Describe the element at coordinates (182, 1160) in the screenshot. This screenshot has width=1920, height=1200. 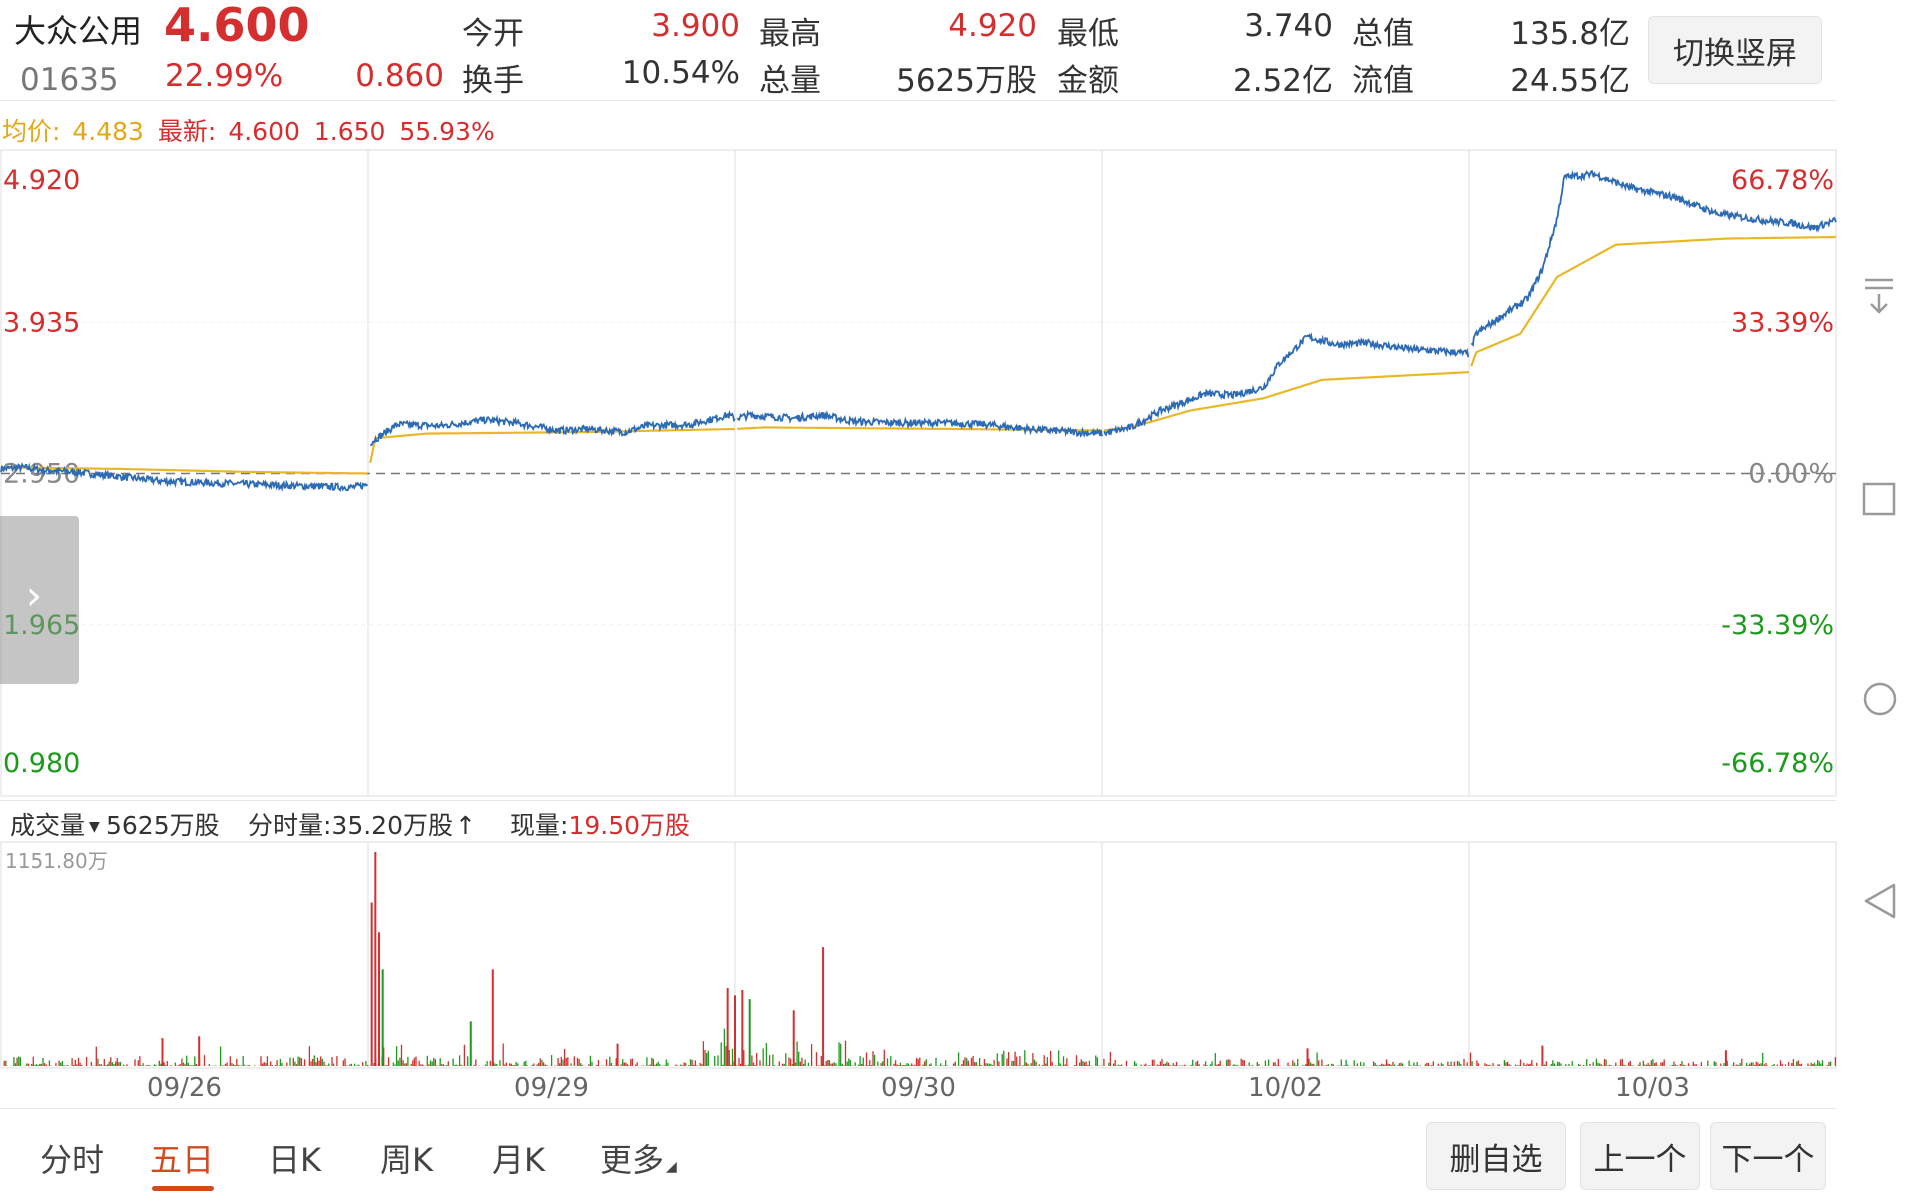
I see `tab-five-day: 五日` at that location.